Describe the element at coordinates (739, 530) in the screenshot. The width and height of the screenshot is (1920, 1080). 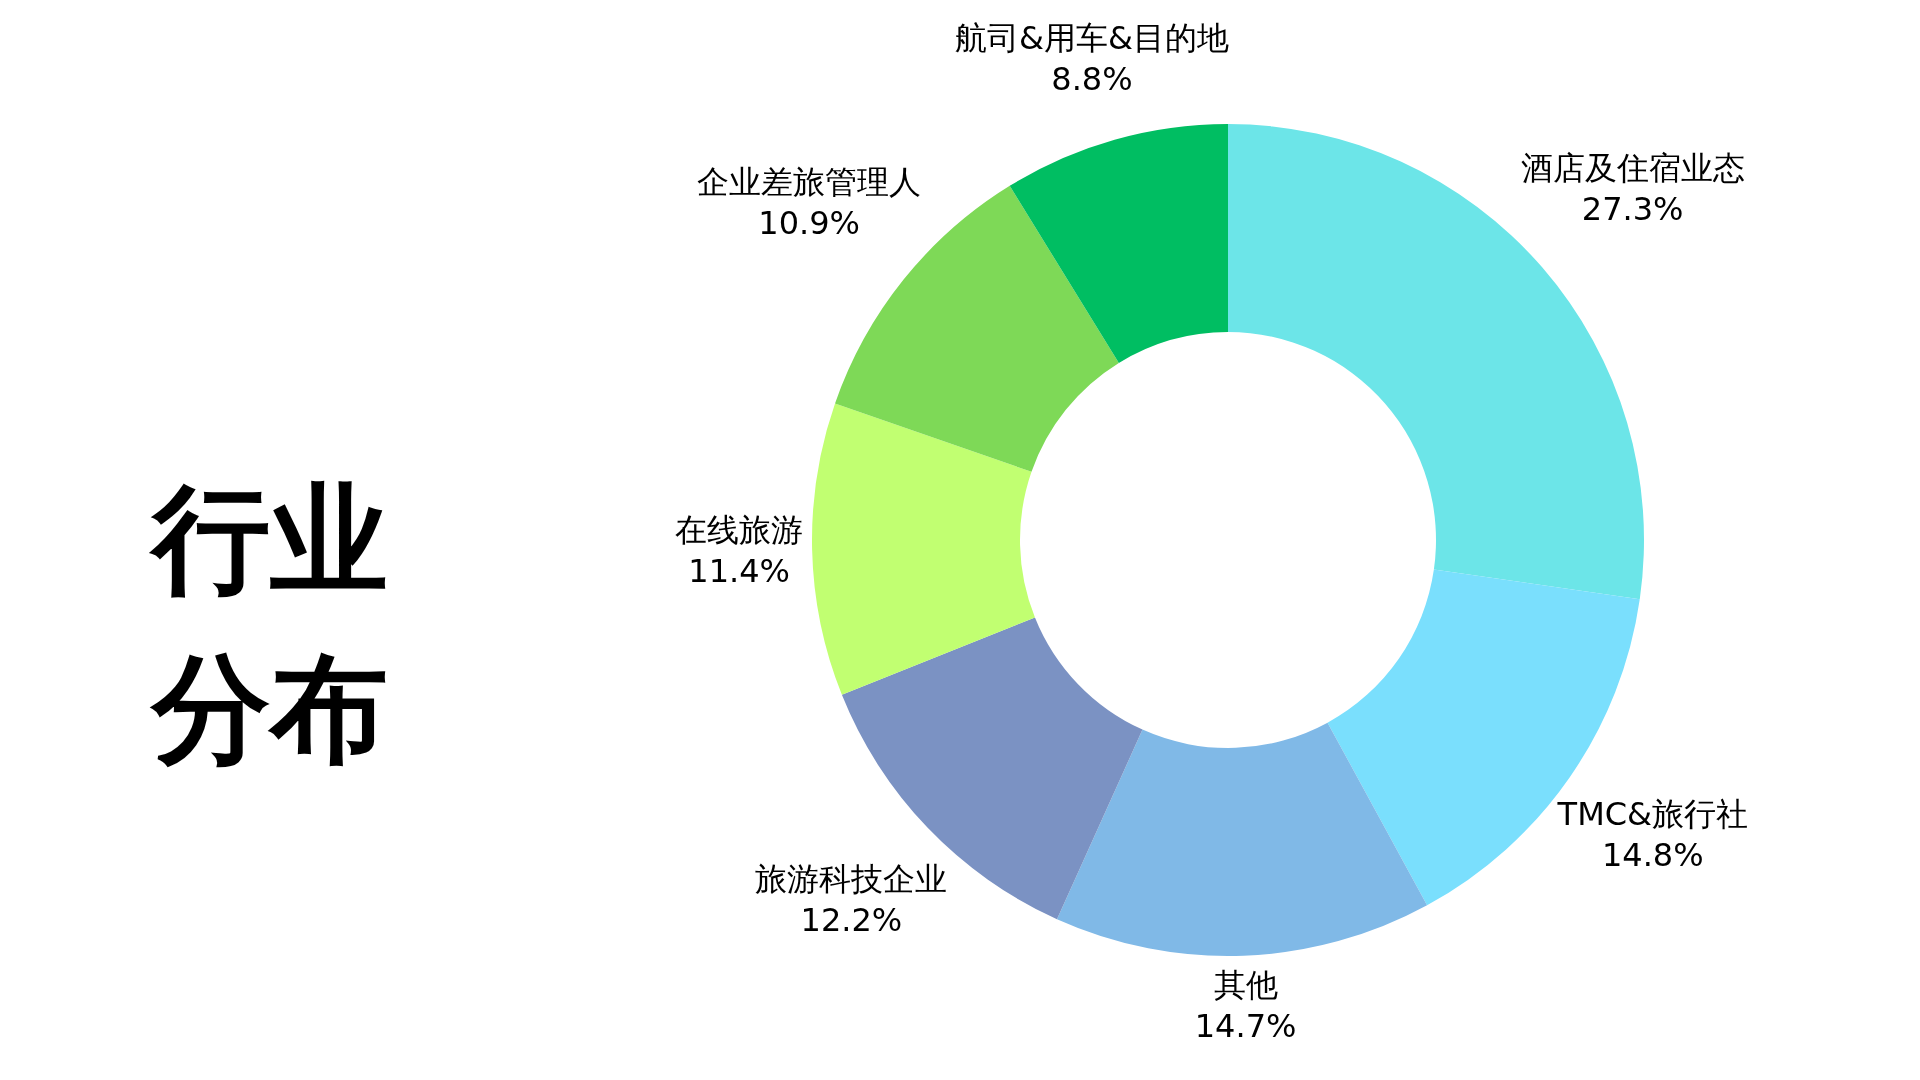
I see `slice-label: 在线旅游` at that location.